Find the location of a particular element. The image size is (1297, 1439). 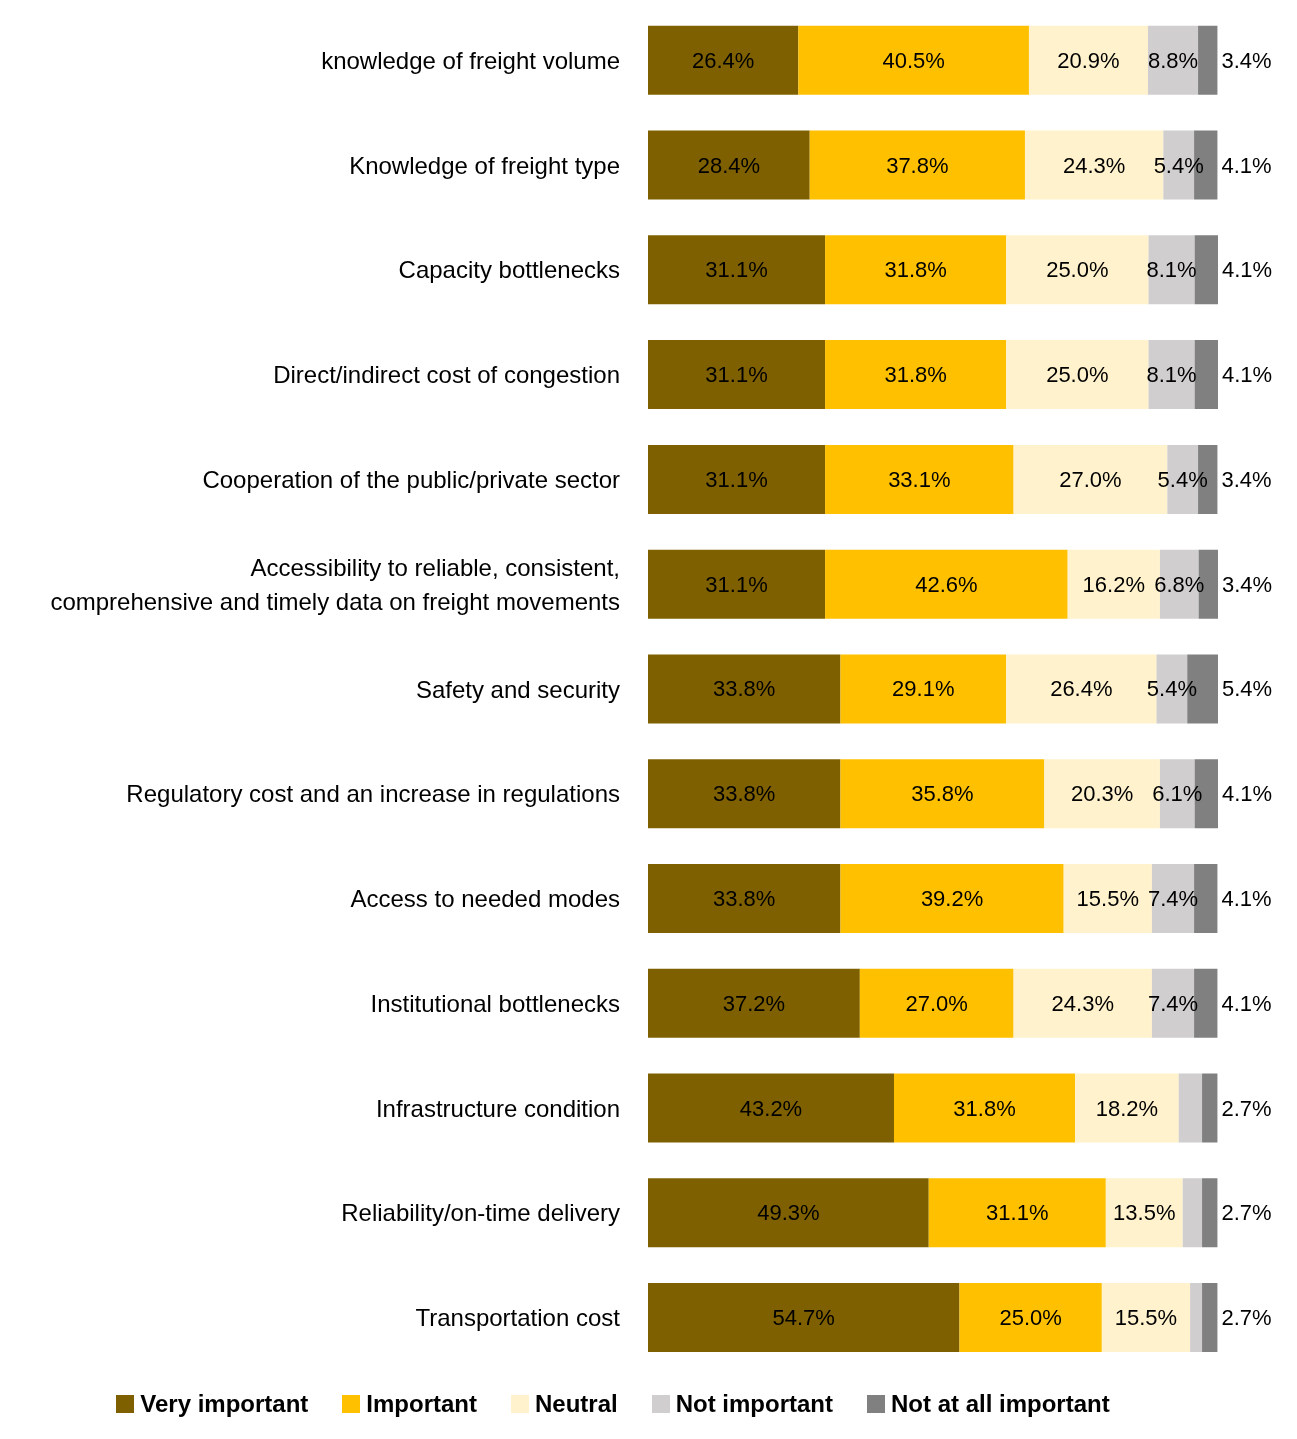

data-label: 24.3% is located at coordinates (1094, 165).